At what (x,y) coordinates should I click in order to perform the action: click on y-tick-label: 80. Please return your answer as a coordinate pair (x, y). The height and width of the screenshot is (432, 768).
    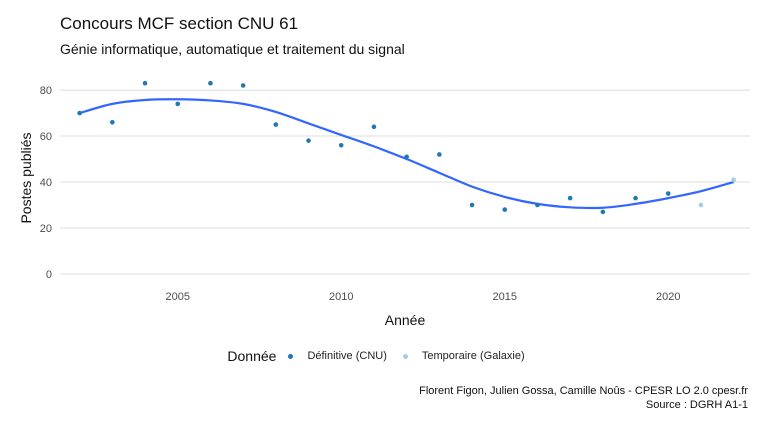
    Looking at the image, I should click on (46, 91).